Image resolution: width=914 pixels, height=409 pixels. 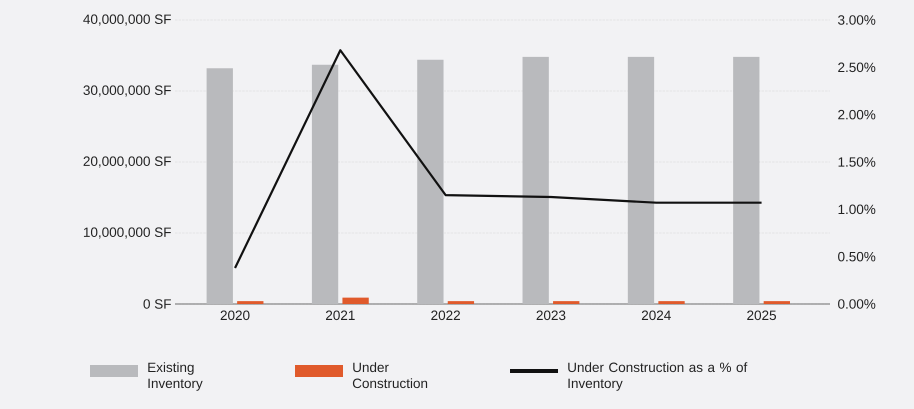 I want to click on y-tick-label: 40,000,000 SF, so click(x=127, y=20).